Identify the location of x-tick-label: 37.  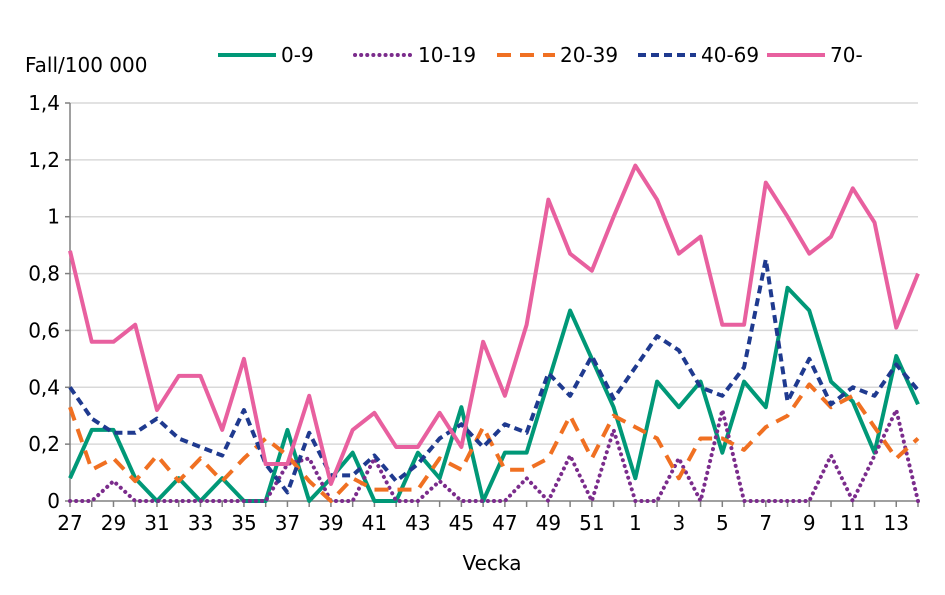
(287, 523).